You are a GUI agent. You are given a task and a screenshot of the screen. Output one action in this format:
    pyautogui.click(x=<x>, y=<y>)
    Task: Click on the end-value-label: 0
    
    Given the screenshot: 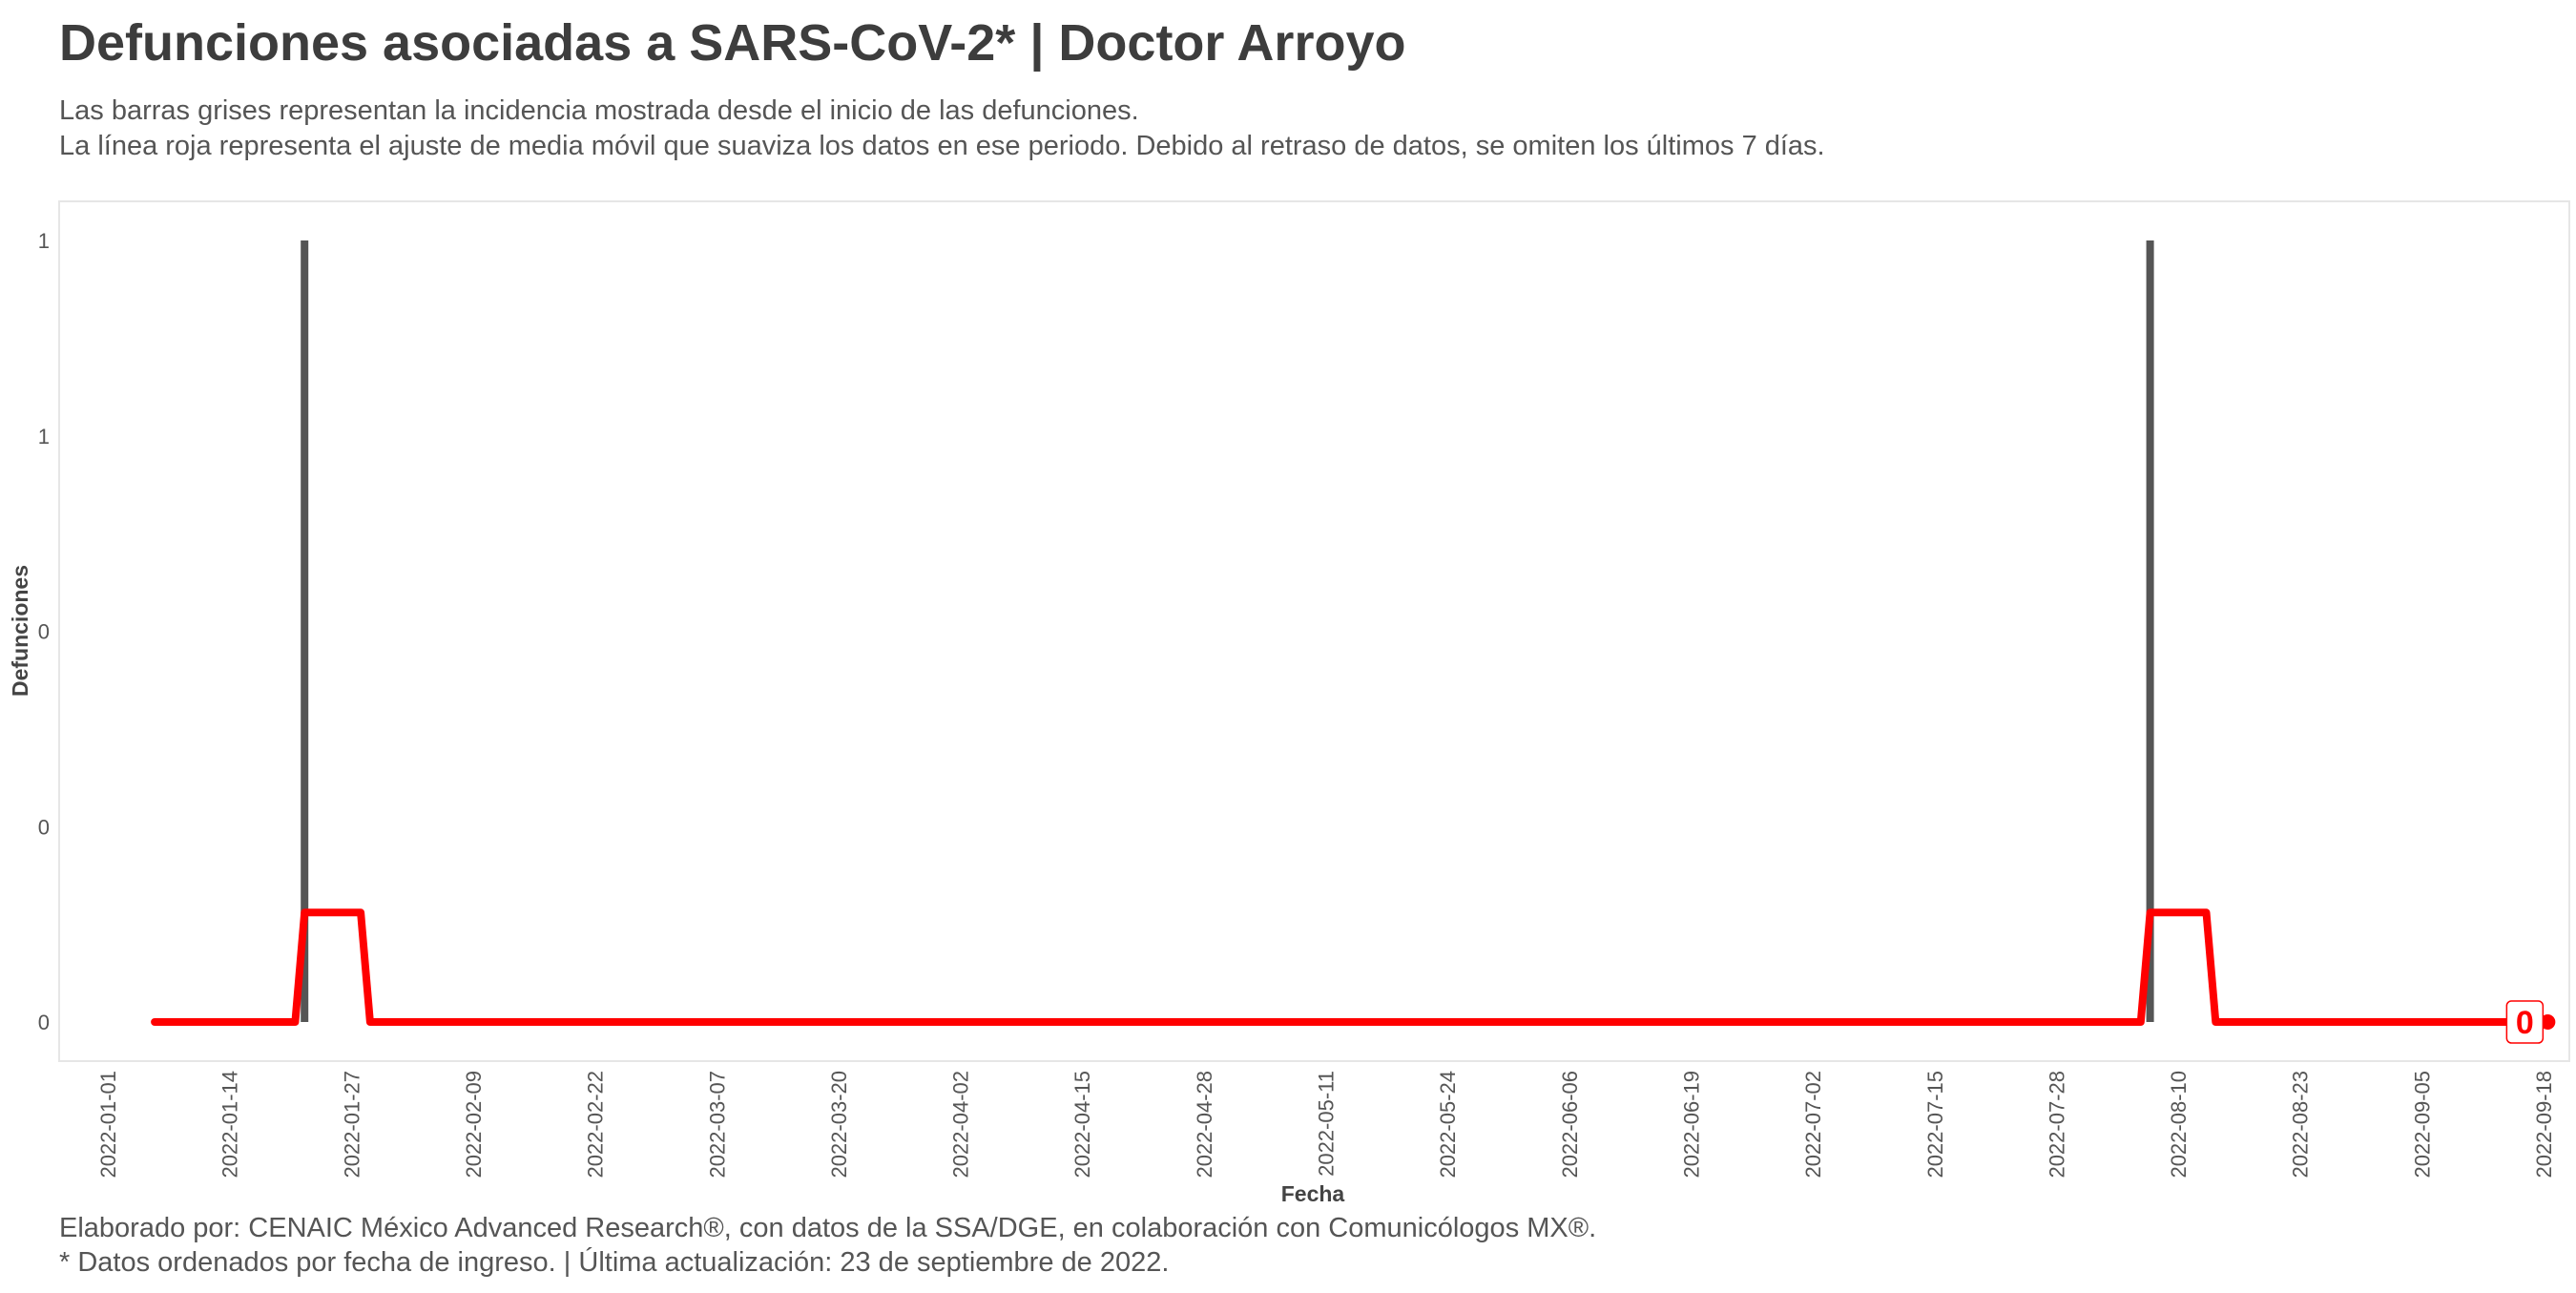 What is the action you would take?
    pyautogui.click(x=2525, y=1023)
    